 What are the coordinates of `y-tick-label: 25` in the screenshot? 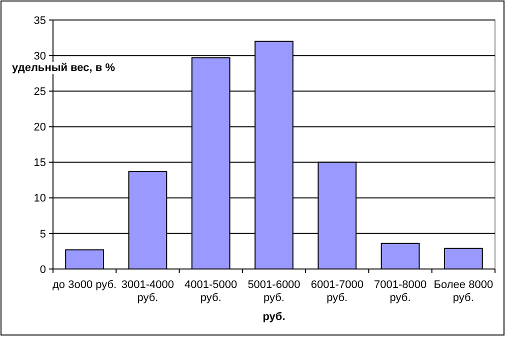 It's located at (40, 92).